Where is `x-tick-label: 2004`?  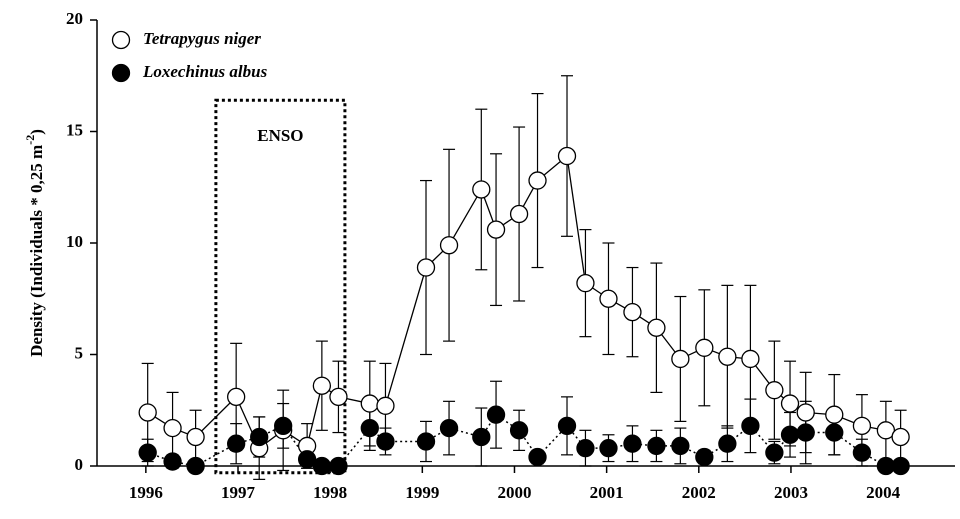
x-tick-label: 2004 is located at coordinates (883, 492).